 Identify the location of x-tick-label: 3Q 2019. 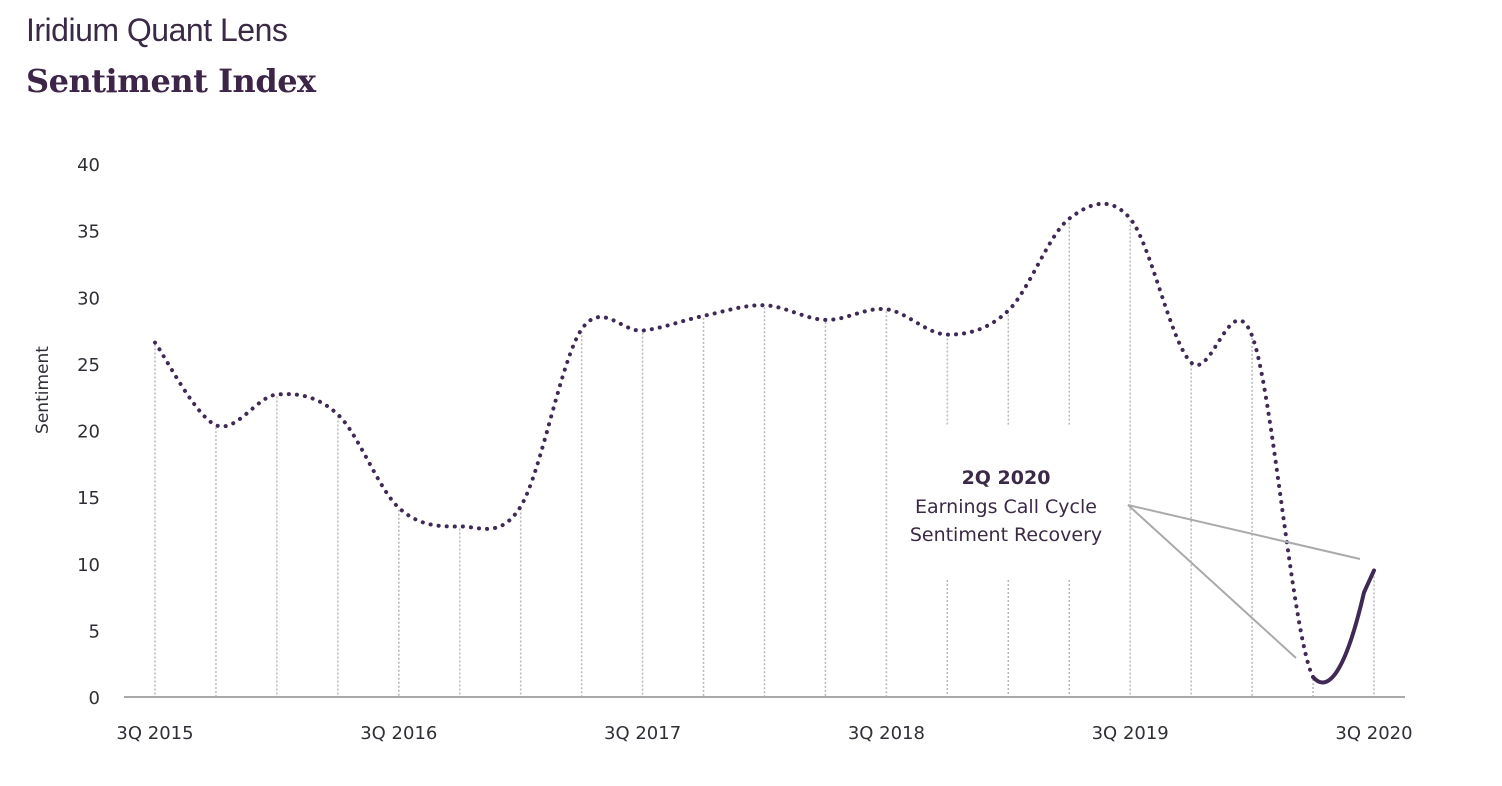
(1130, 733).